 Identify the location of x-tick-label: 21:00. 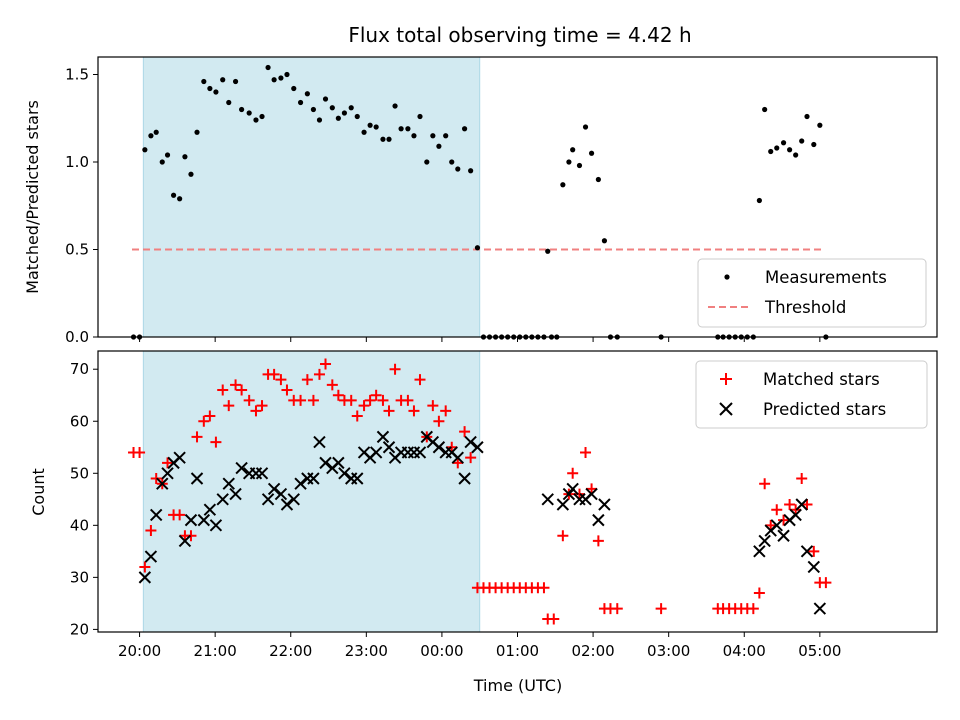
(215, 651).